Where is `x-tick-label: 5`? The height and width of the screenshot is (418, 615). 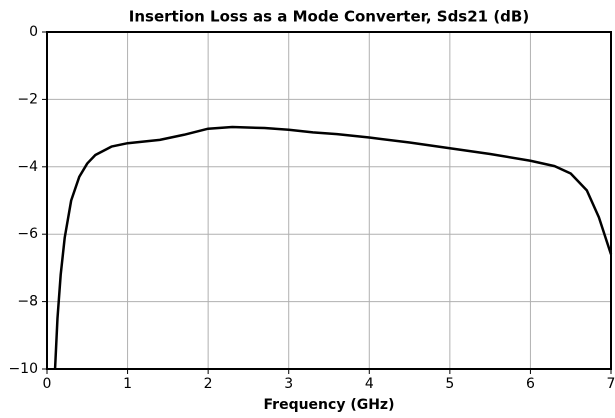
x-tick-label: 5 is located at coordinates (449, 384).